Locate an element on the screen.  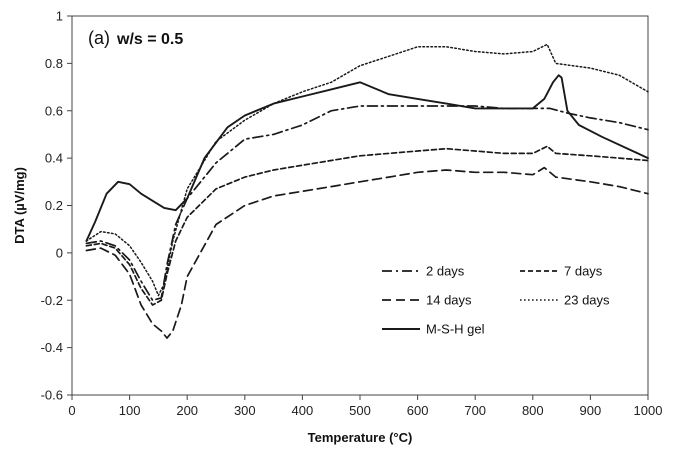
x-tick-label: 300 is located at coordinates (245, 410).